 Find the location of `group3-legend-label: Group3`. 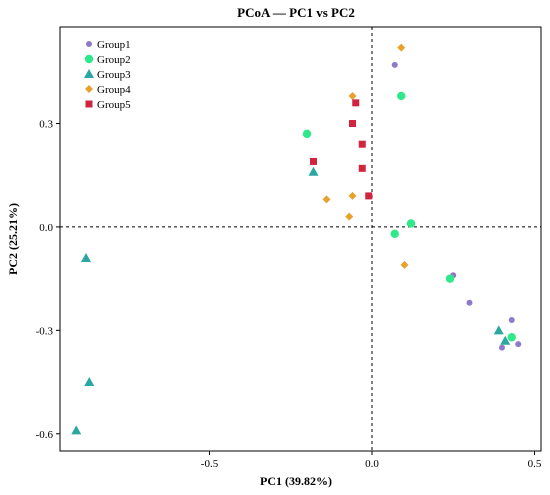

group3-legend-label: Group3 is located at coordinates (114, 75).